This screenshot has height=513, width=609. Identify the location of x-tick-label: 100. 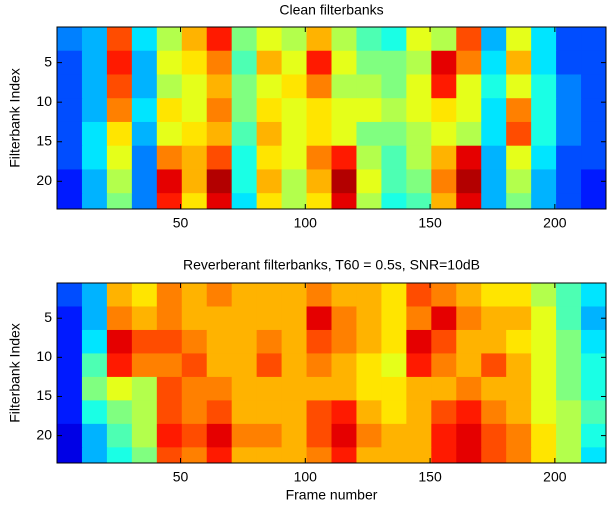
(306, 223).